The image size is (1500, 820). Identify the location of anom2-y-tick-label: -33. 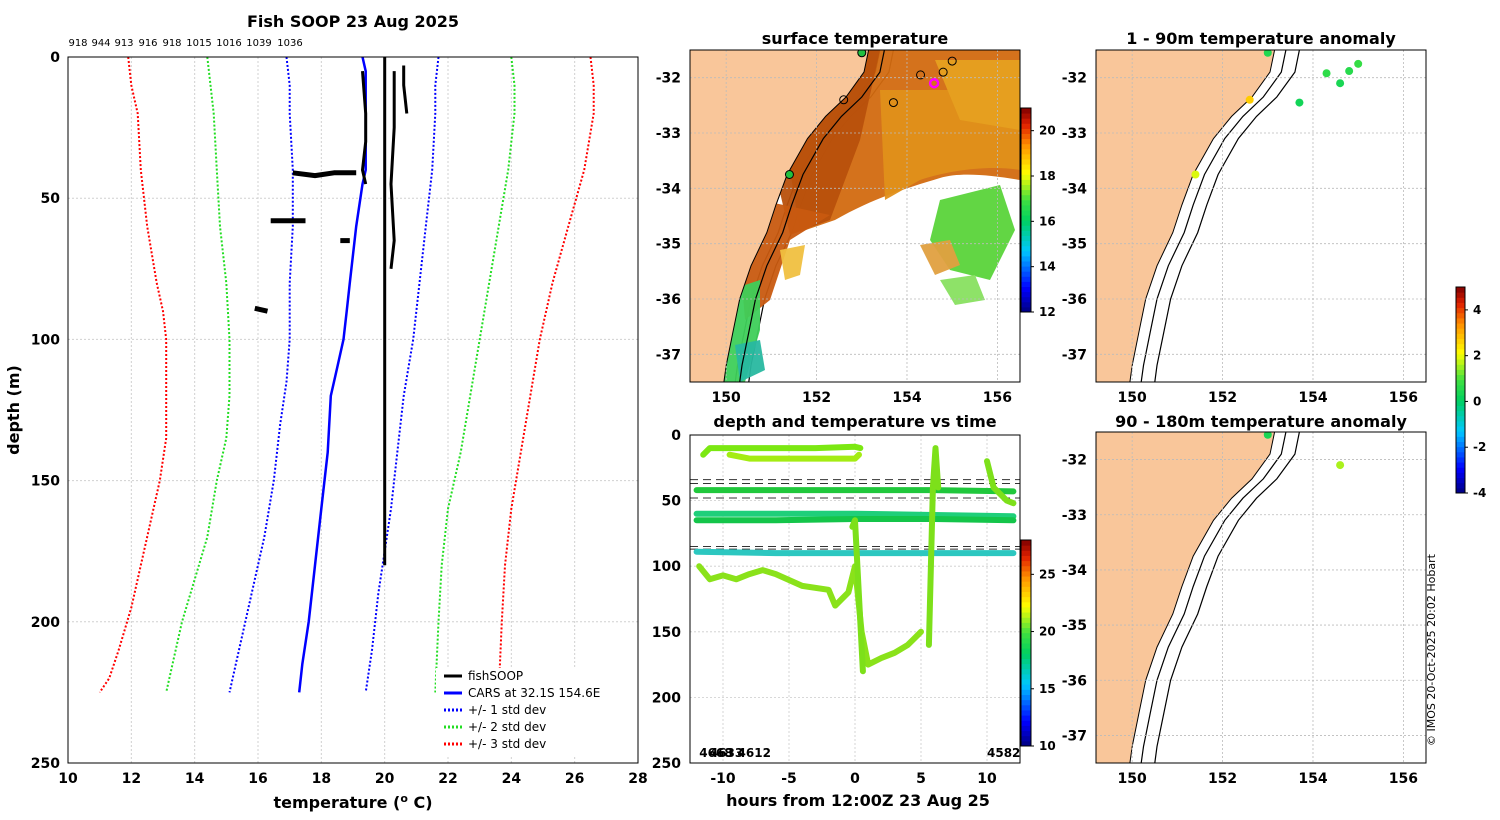
(1074, 516).